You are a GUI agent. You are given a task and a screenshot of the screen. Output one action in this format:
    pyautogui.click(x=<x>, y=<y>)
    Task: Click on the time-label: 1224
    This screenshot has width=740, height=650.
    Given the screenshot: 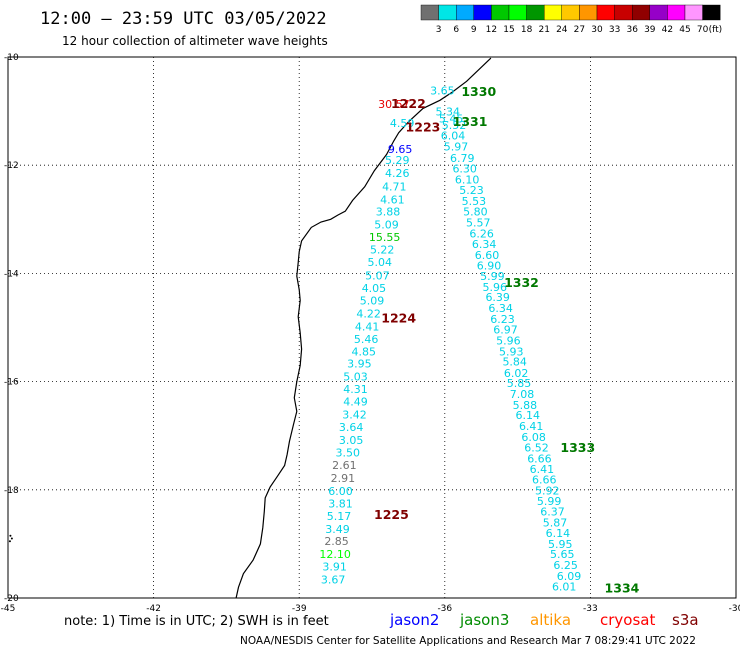 What is the action you would take?
    pyautogui.click(x=398, y=317)
    